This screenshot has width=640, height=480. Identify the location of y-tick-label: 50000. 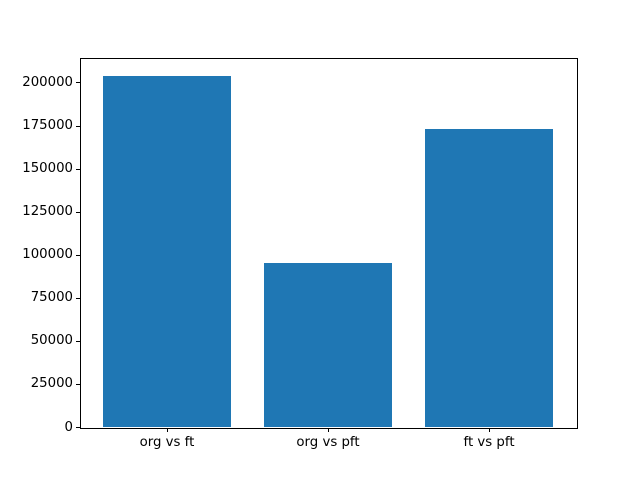
(51, 341).